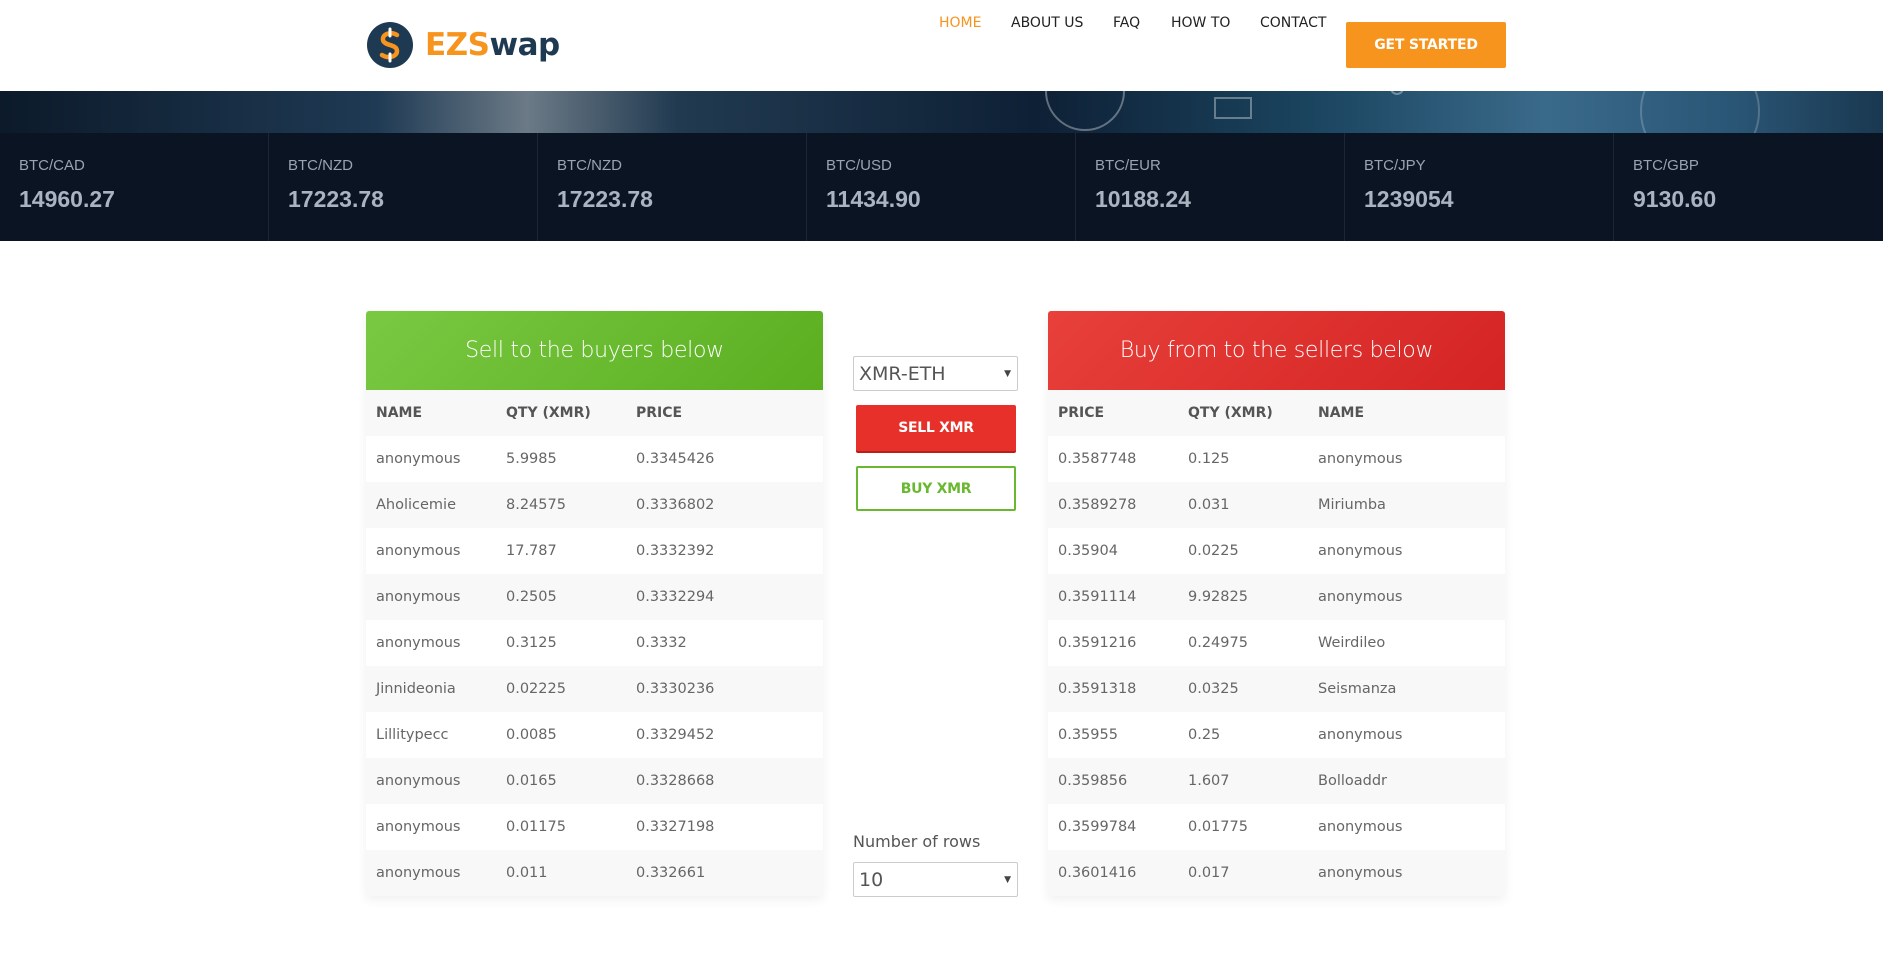  I want to click on table-row: anonymous 0.2505 0.3332294, so click(594, 597).